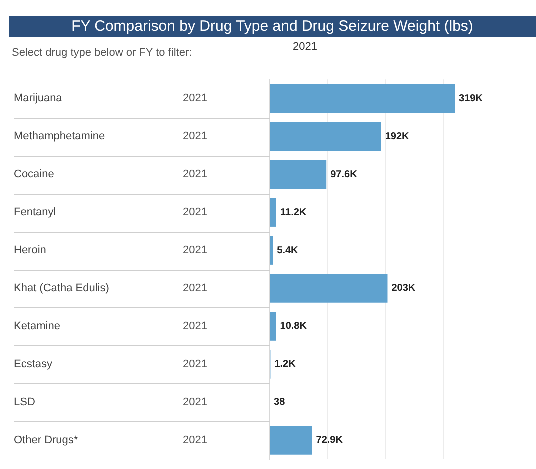 Image resolution: width=536 pixels, height=469 pixels. What do you see at coordinates (294, 212) in the screenshot?
I see `data-label: 11.2K` at bounding box center [294, 212].